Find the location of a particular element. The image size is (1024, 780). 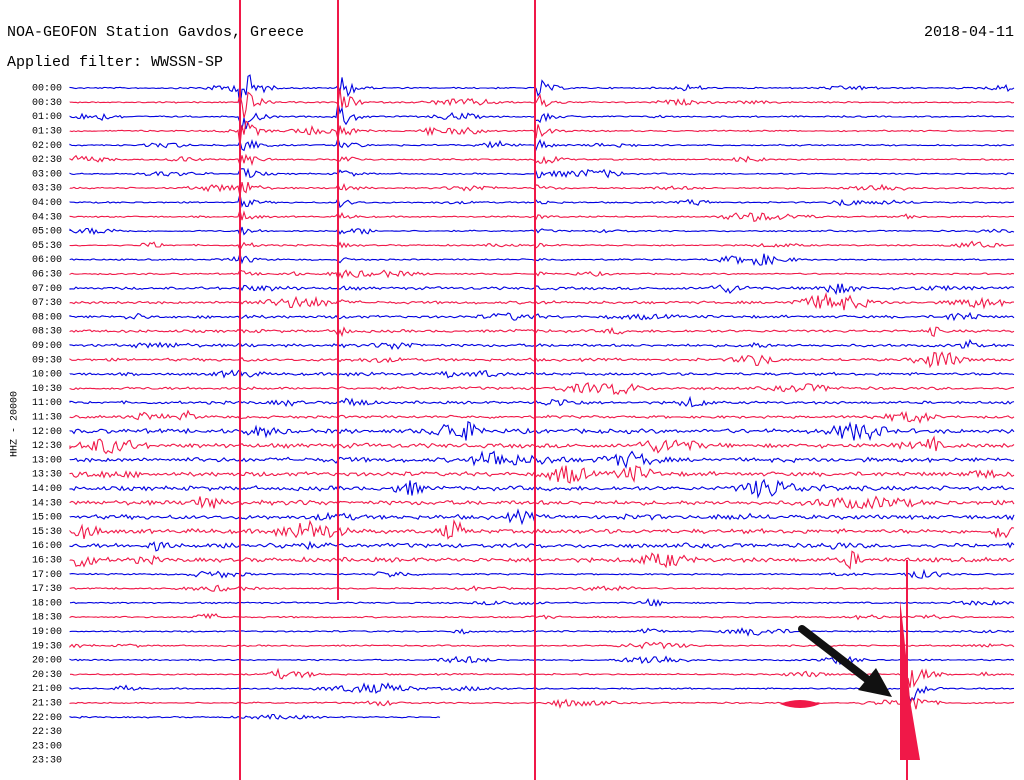

arrow is located at coordinates (845, 661).